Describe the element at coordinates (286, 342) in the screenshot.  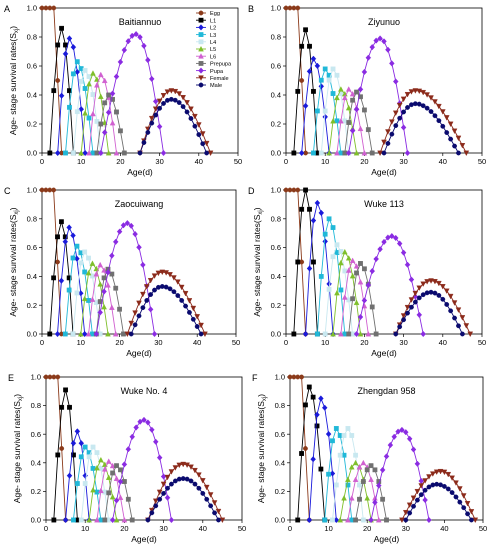
I see `x-tick-label: 0` at that location.